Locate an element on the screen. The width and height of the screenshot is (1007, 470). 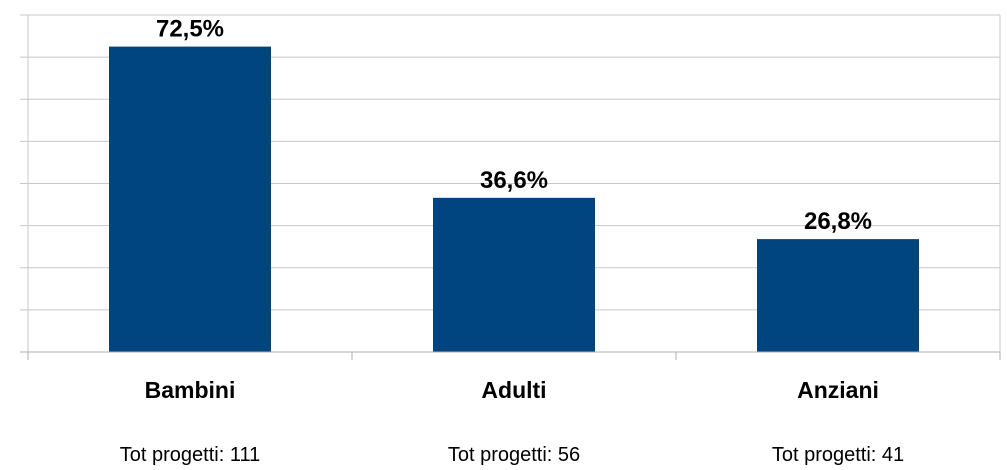
category-label: Adulti is located at coordinates (513, 390).